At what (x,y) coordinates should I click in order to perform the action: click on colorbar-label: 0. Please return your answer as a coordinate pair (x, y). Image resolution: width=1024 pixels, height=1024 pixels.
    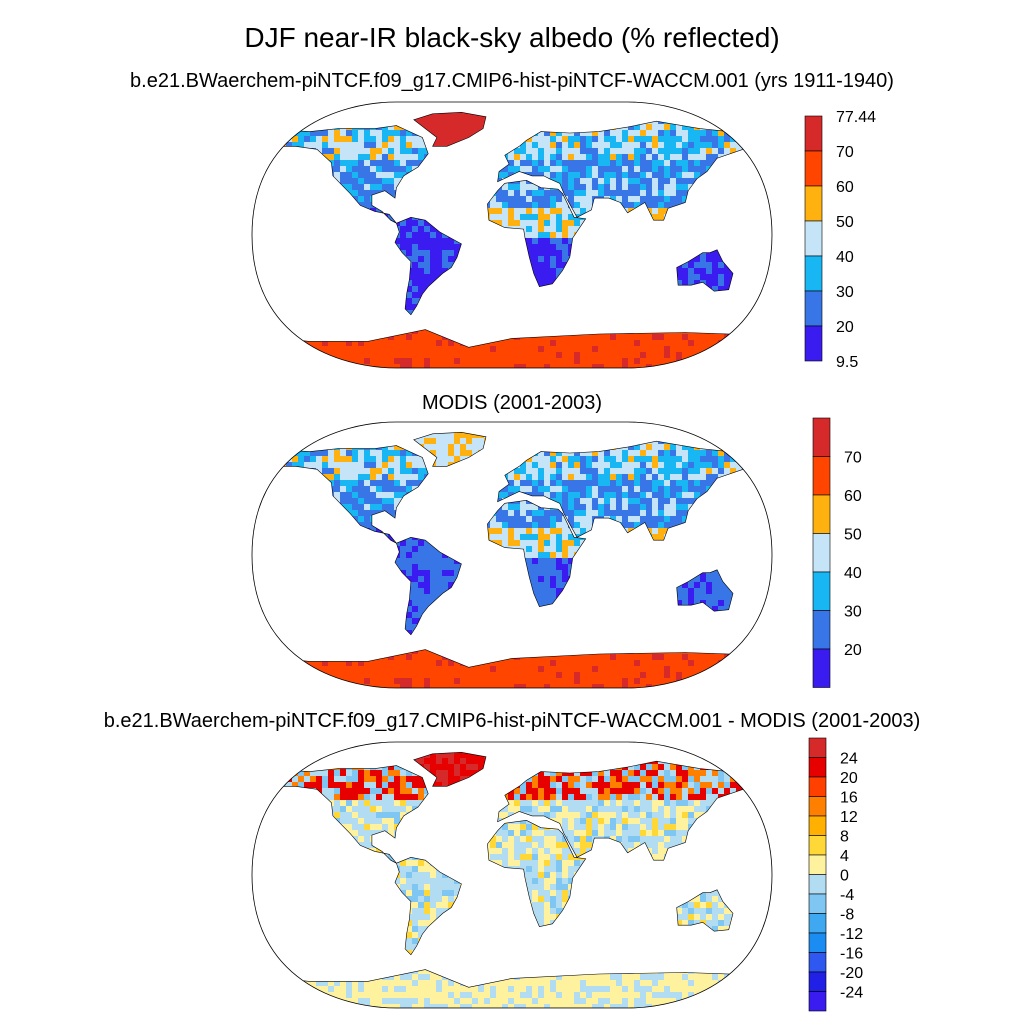
    Looking at the image, I should click on (844, 876).